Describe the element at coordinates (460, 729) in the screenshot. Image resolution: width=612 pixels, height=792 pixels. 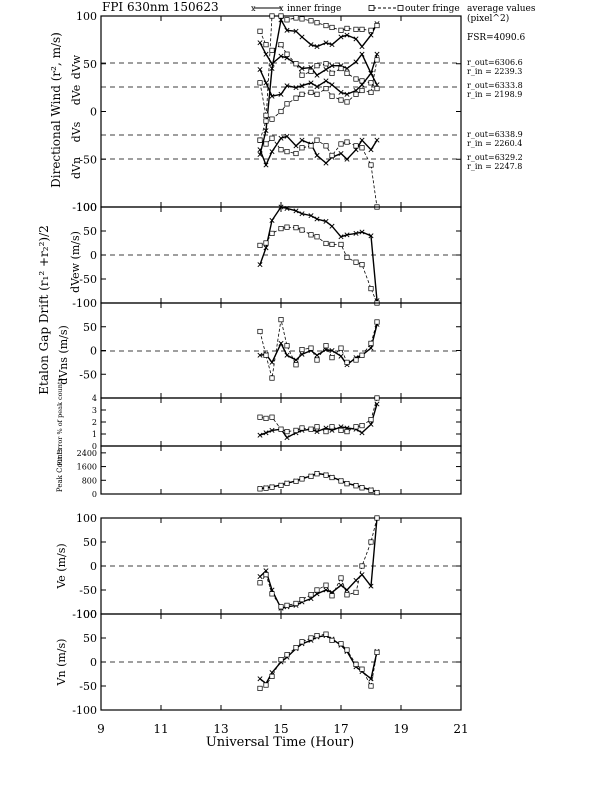
I see `x-tick-label: 21` at that location.